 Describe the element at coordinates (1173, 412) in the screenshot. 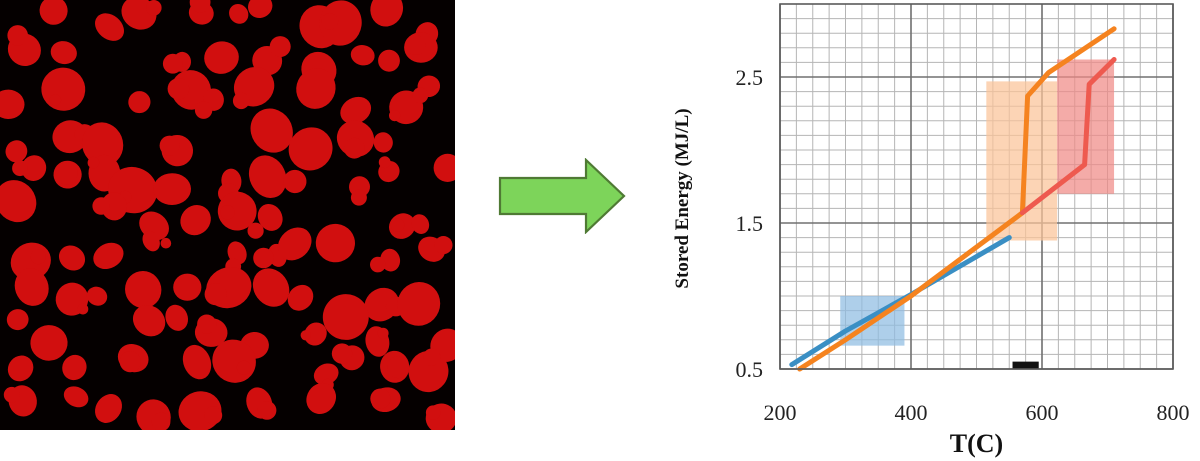

I see `x-tick-label: 800` at that location.